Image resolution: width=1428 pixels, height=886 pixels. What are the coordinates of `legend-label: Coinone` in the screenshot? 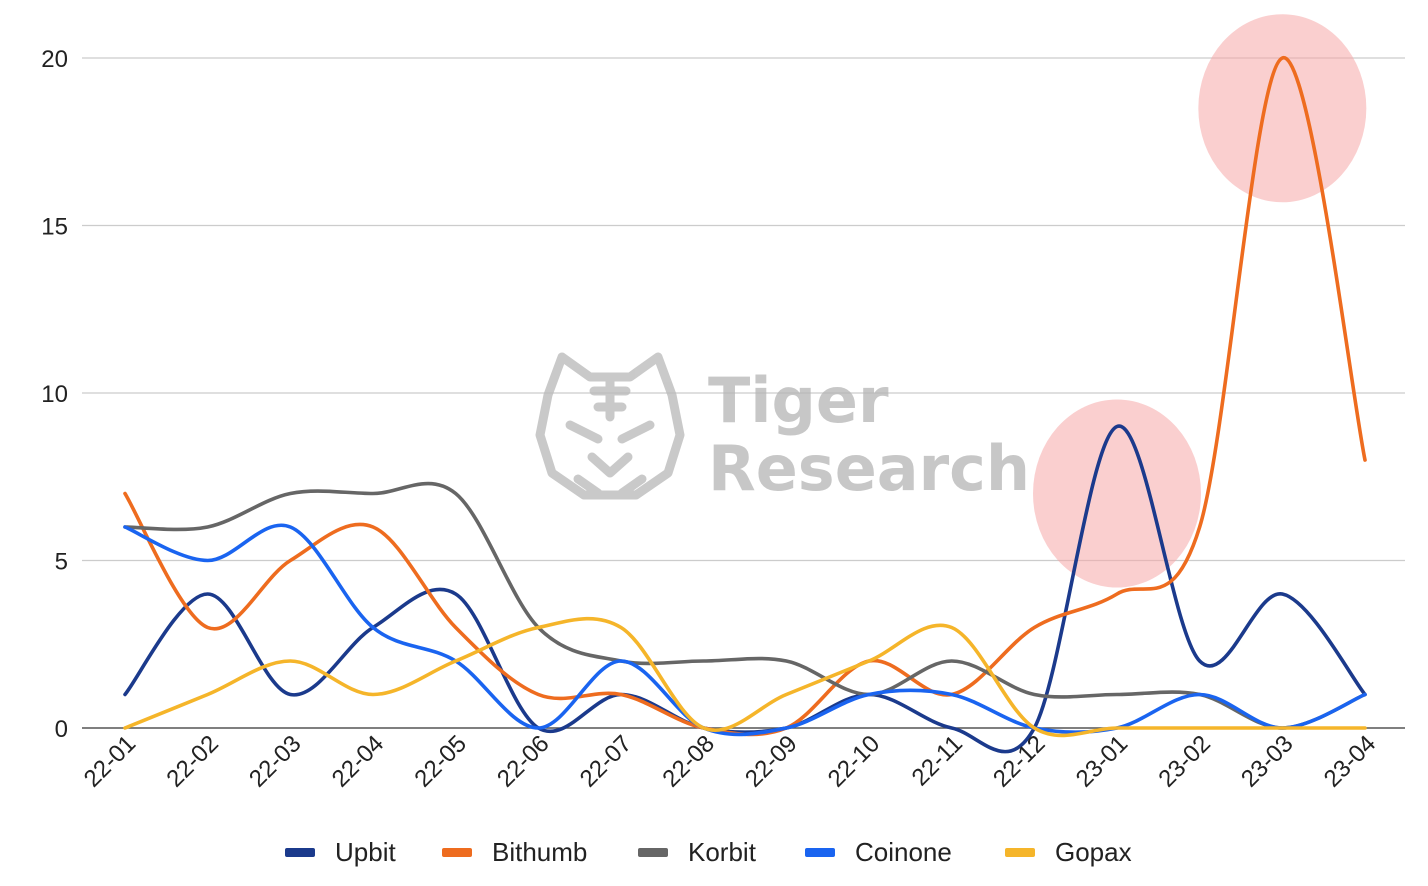 It's located at (903, 852).